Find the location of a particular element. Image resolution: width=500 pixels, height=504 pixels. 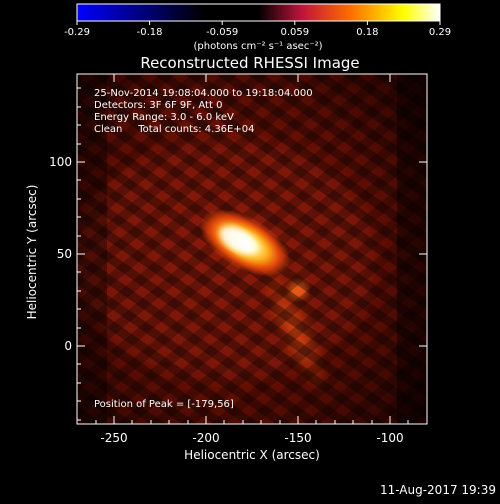

colorbar-unit-label: (photons cm⁻² s⁻¹ asec⁻²) is located at coordinates (257, 46).